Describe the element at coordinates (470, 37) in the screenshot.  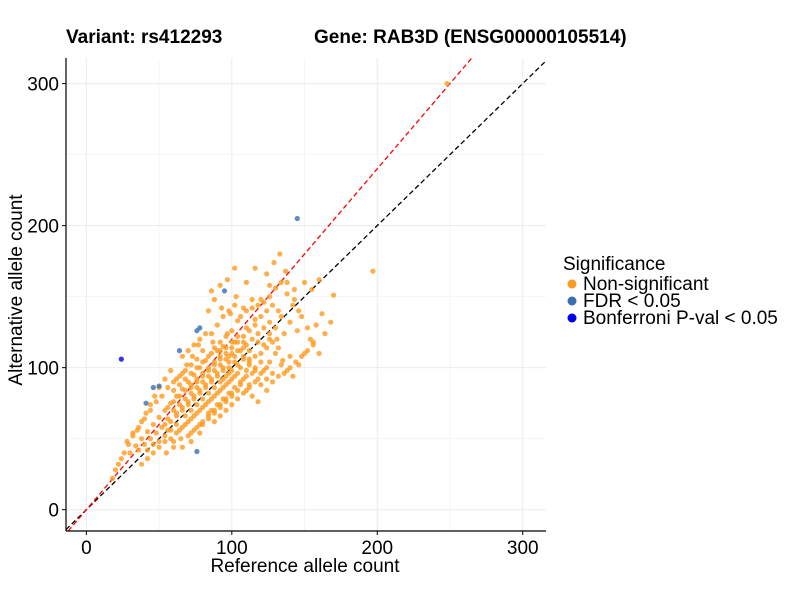
I see `chart-title-gene: Gene: RAB3D (ENSG00000105514)` at that location.